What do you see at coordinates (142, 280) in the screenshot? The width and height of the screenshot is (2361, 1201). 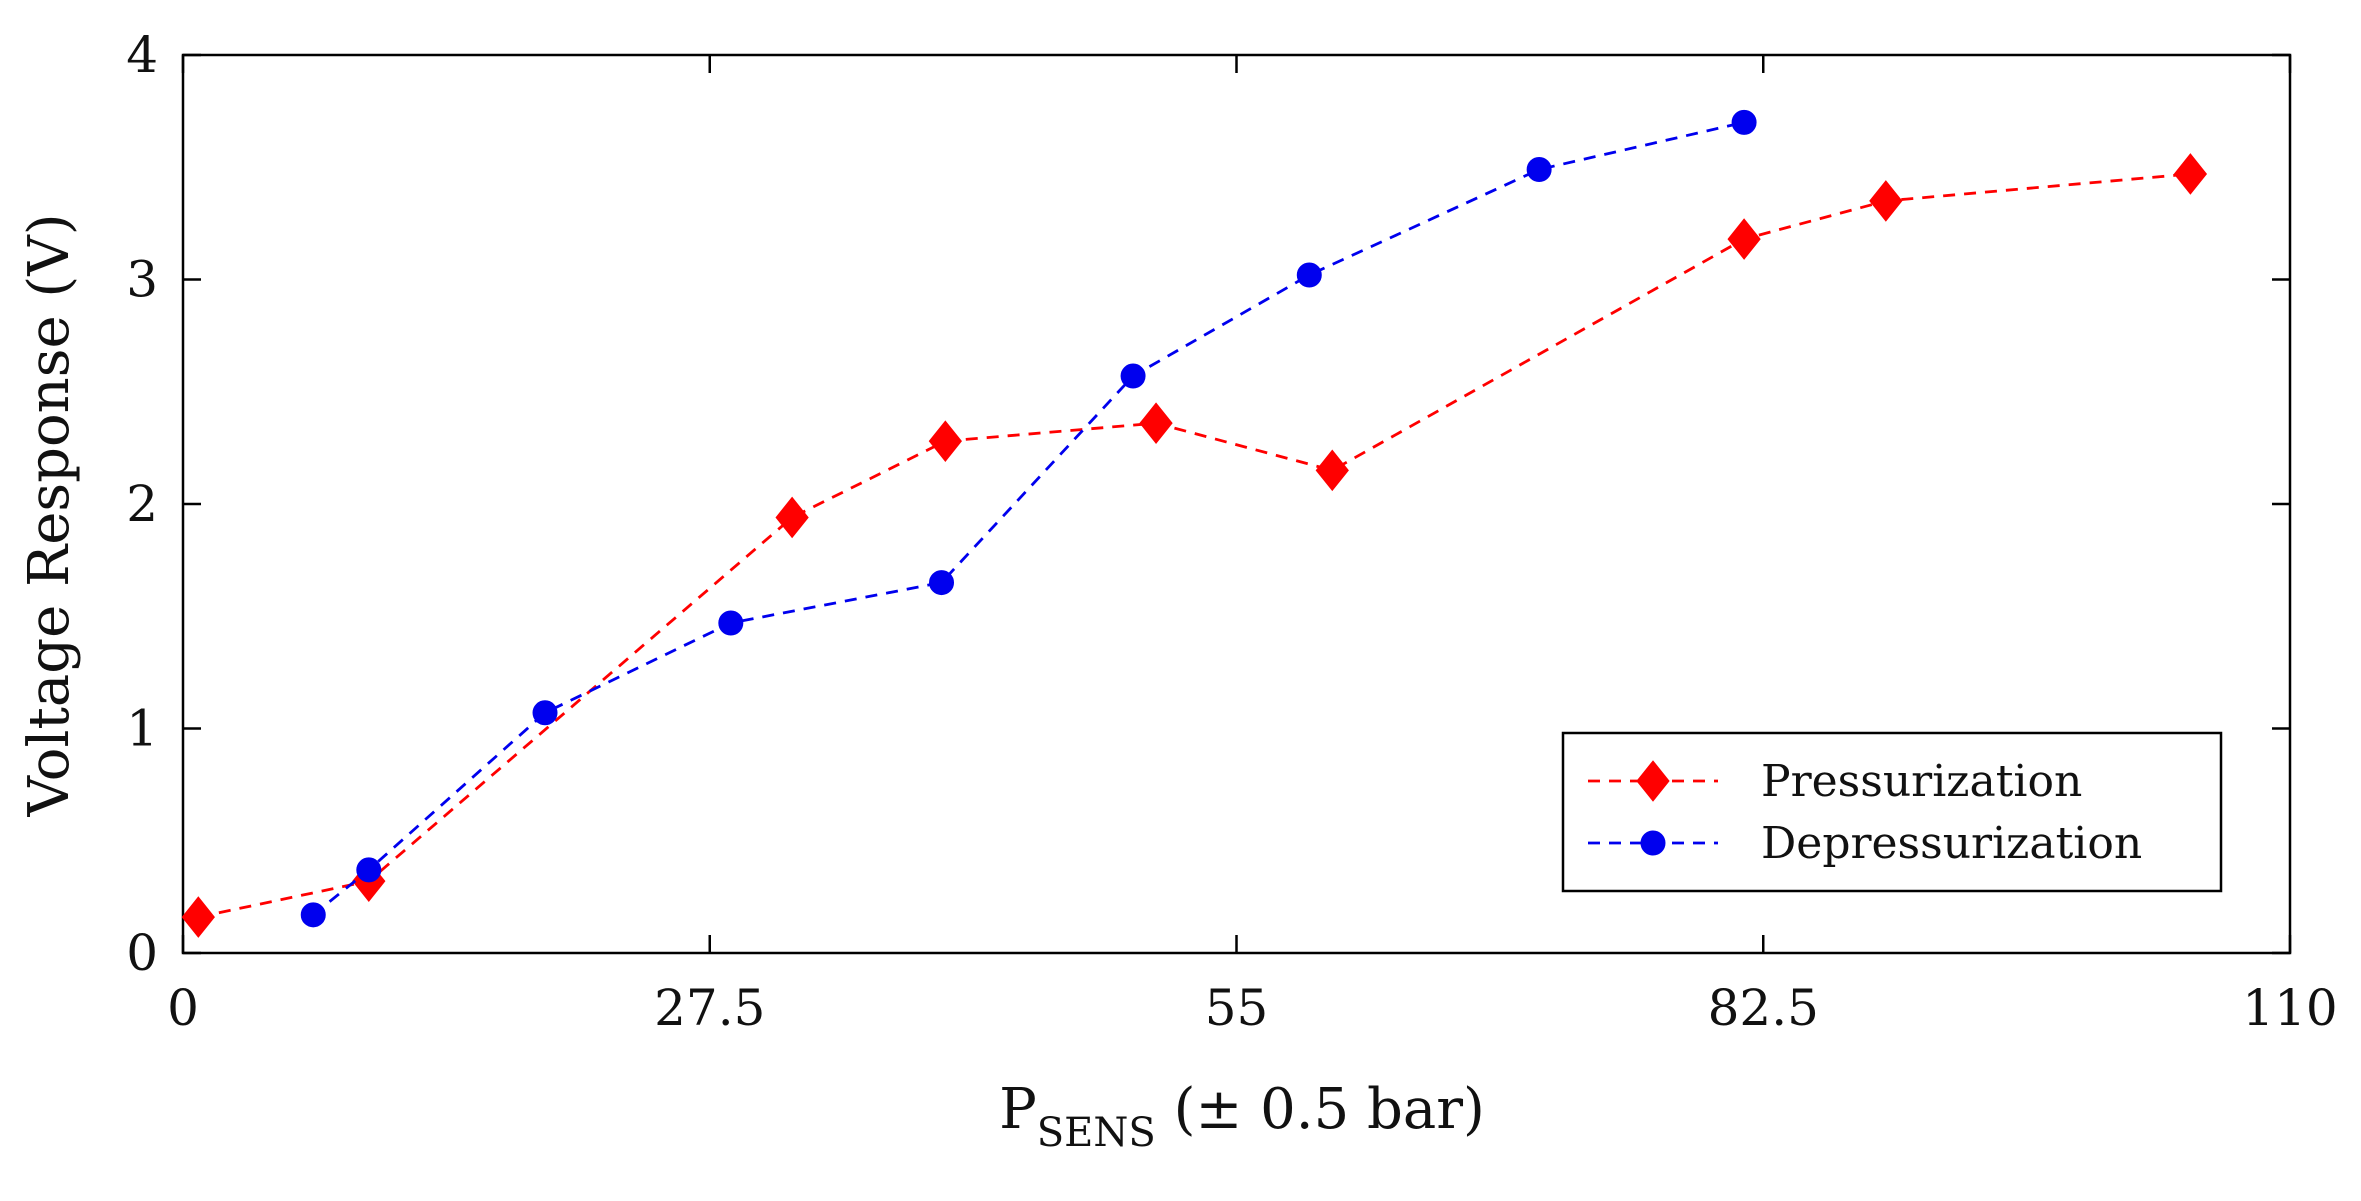 I see `y-tick-label: 3` at bounding box center [142, 280].